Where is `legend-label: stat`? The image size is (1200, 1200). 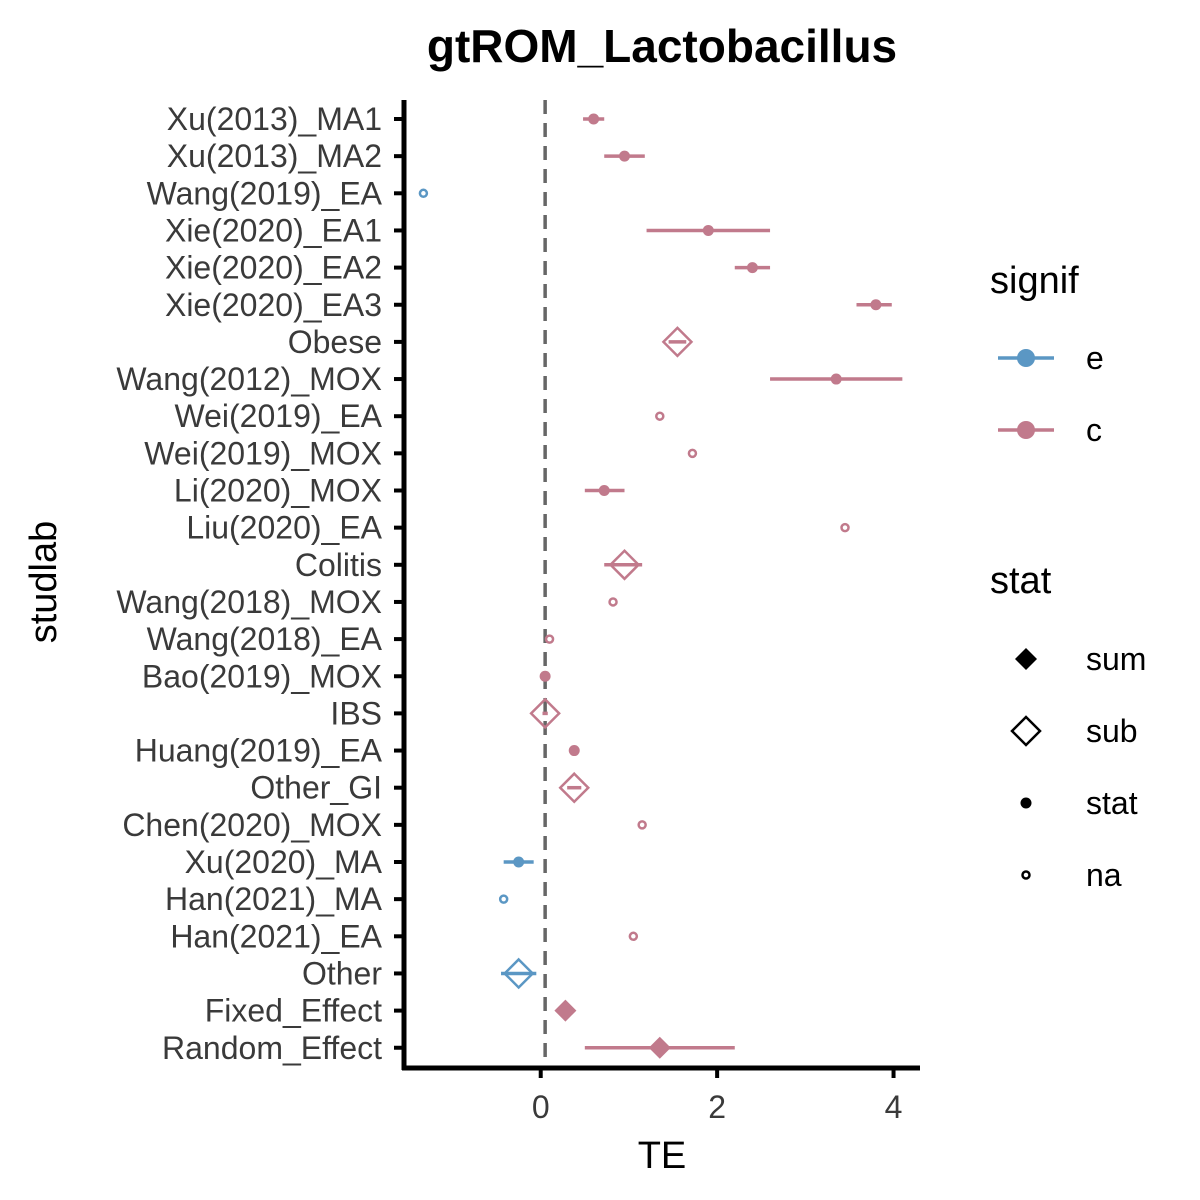
legend-label: stat is located at coordinates (1112, 803).